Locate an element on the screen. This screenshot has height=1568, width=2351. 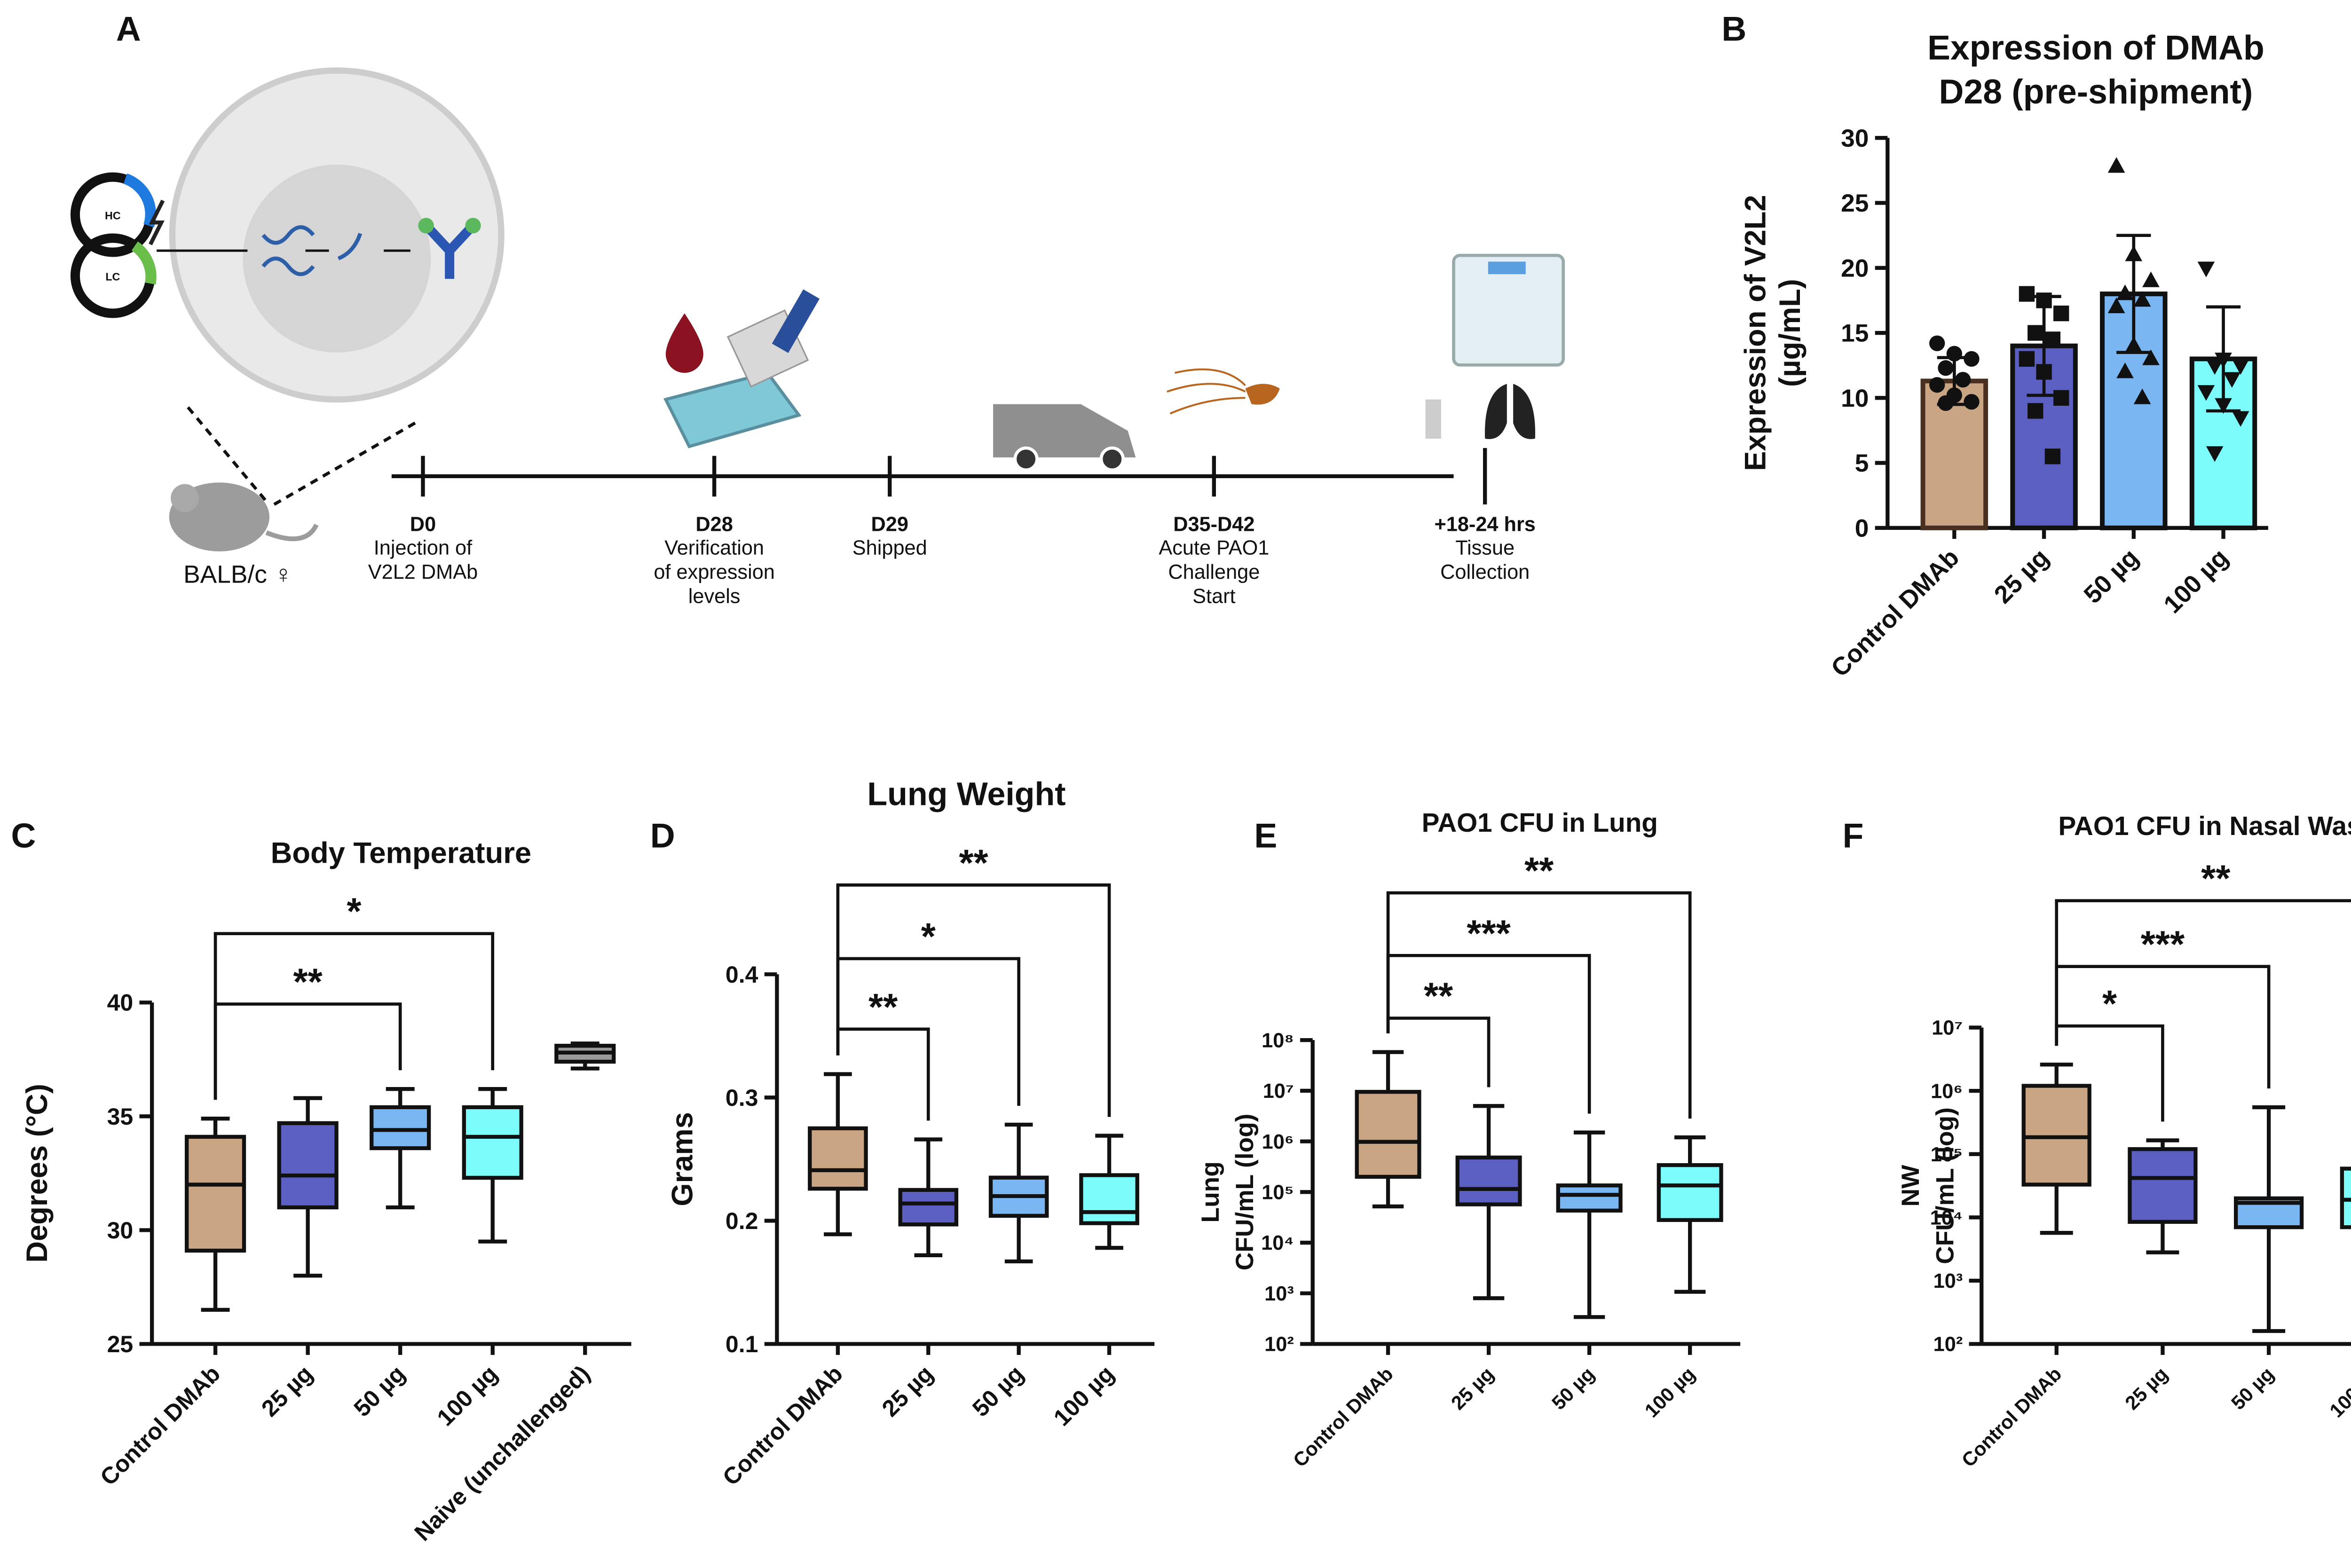
chart-title: Body Temperature is located at coordinates (401, 853).